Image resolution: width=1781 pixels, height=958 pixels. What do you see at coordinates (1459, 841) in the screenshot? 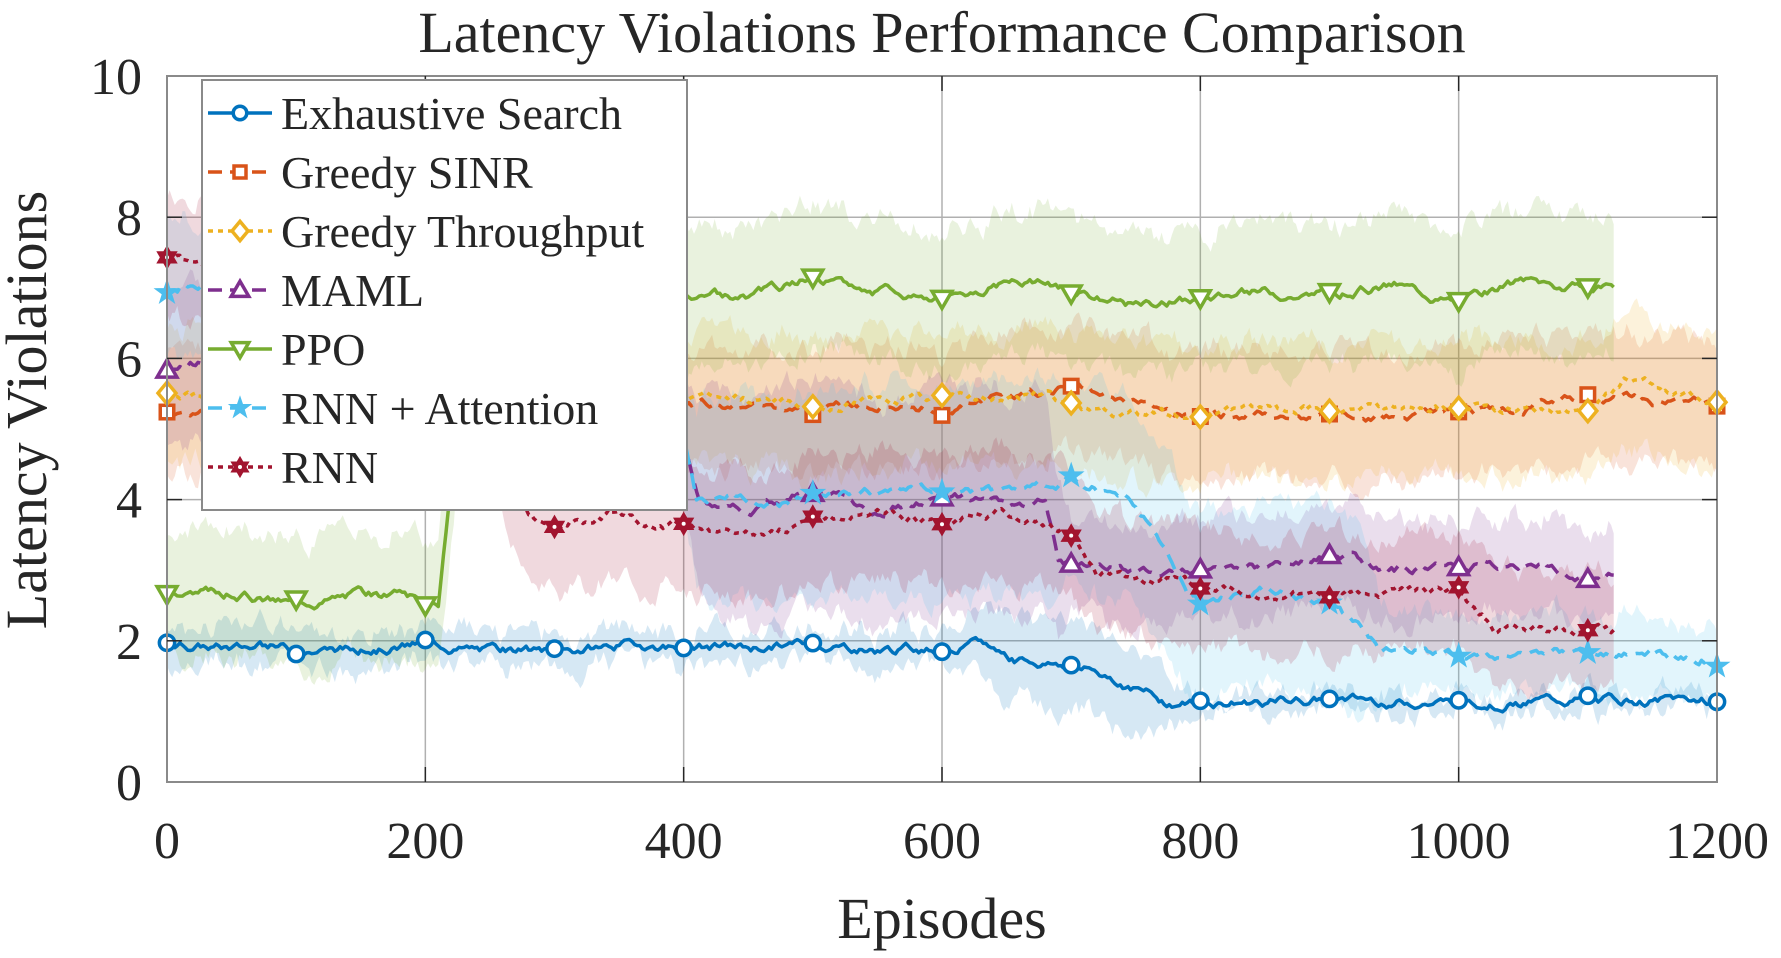
I see `x-tick-label: 1000` at bounding box center [1459, 841].